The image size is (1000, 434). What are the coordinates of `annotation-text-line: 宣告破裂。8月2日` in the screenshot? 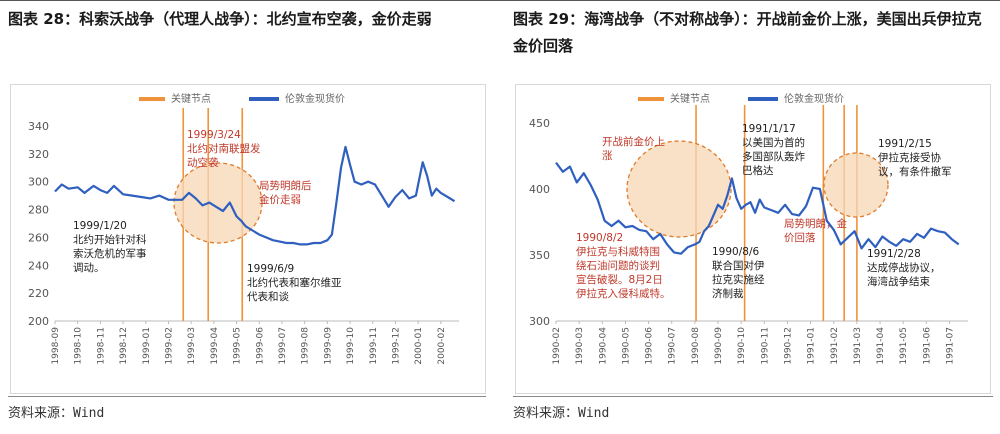 It's located at (619, 279).